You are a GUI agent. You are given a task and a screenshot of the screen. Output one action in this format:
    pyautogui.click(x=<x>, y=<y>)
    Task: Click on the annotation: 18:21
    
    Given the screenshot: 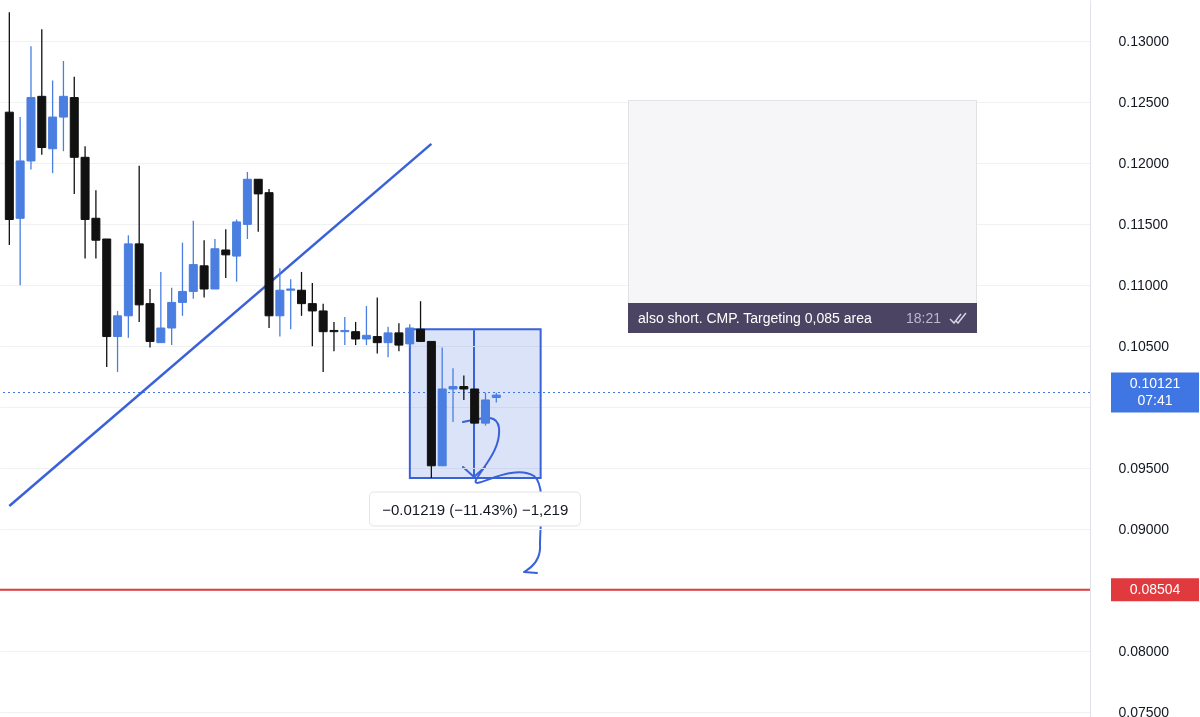 What is the action you would take?
    pyautogui.click(x=923, y=318)
    